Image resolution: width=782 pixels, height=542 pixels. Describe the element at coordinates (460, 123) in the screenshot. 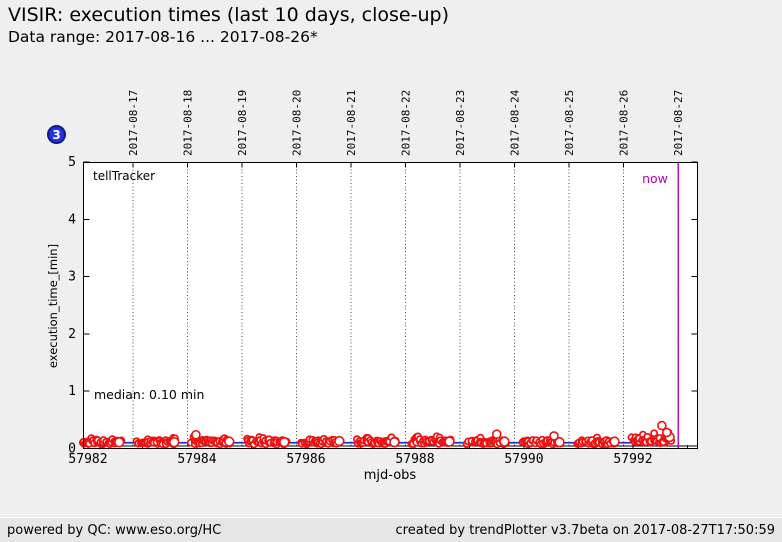

I see `top-date-label: 2017-08-23` at that location.